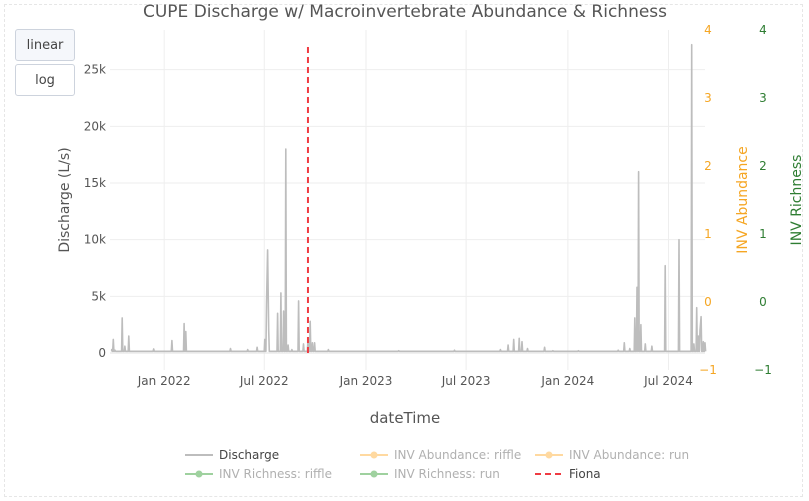 The width and height of the screenshot is (809, 501). I want to click on x-tick-label: Jul 2024, so click(668, 381).